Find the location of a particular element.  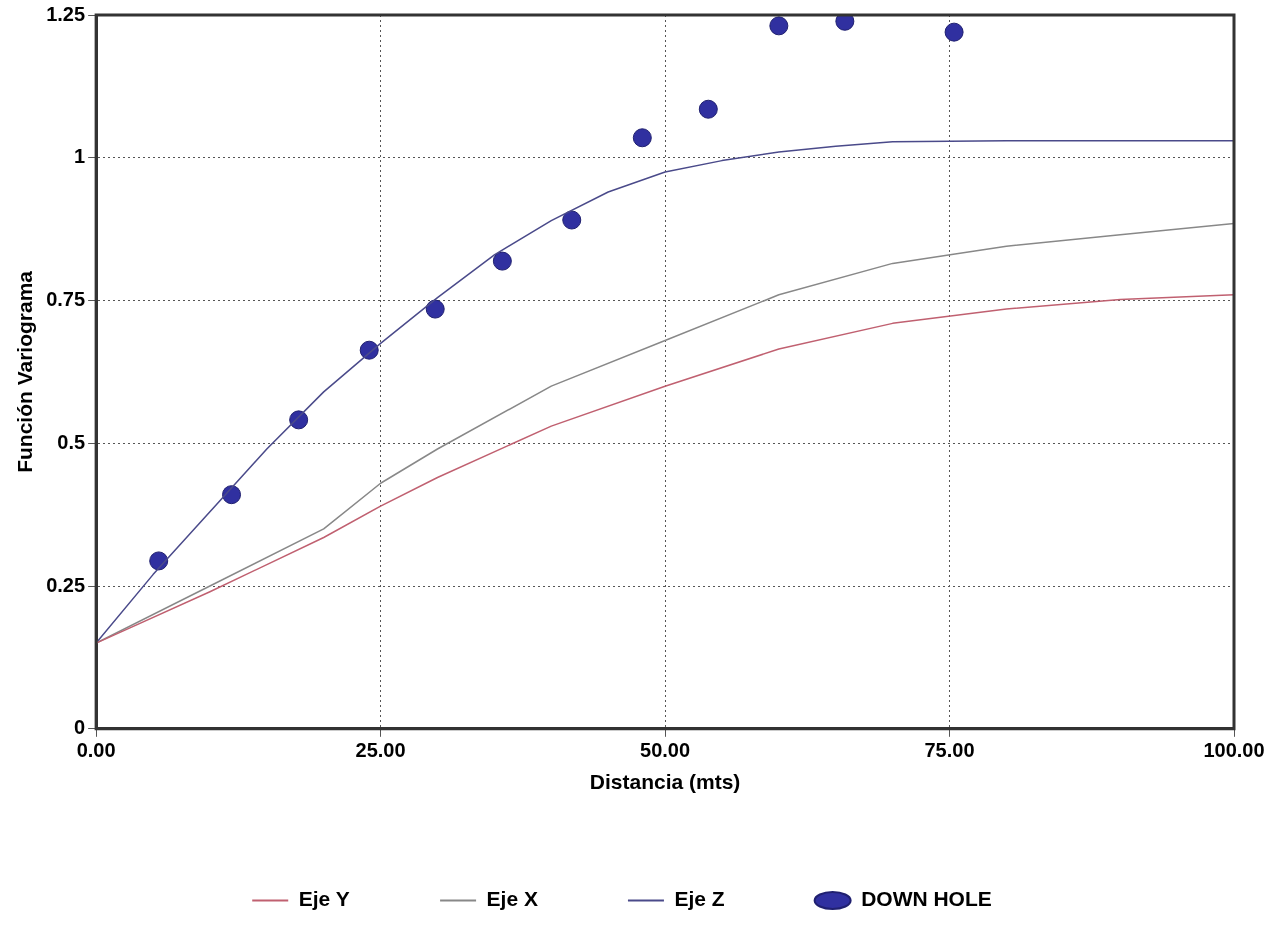

x-tick-label: 100.00 is located at coordinates (1234, 750).